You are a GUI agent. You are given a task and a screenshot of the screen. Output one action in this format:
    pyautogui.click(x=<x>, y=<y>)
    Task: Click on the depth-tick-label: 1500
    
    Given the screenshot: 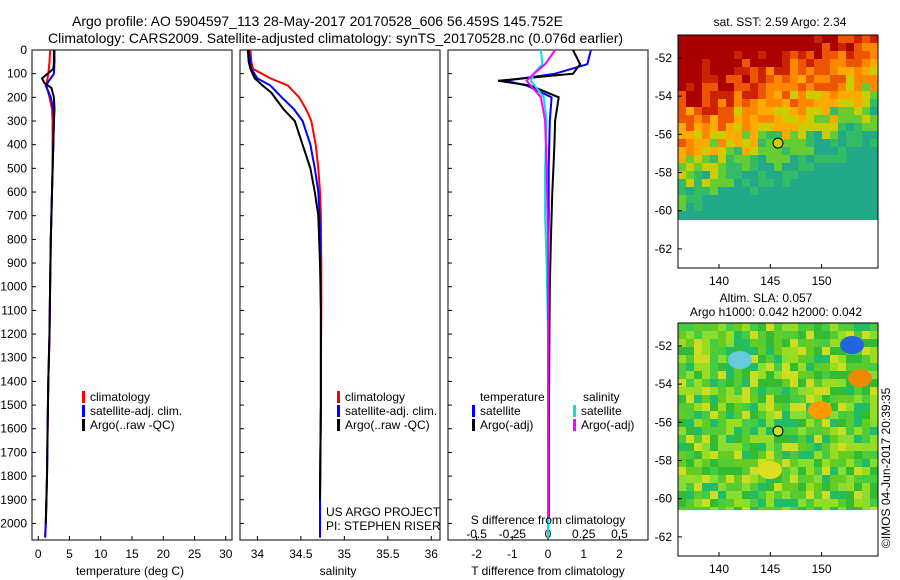 What is the action you would take?
    pyautogui.click(x=13, y=405)
    